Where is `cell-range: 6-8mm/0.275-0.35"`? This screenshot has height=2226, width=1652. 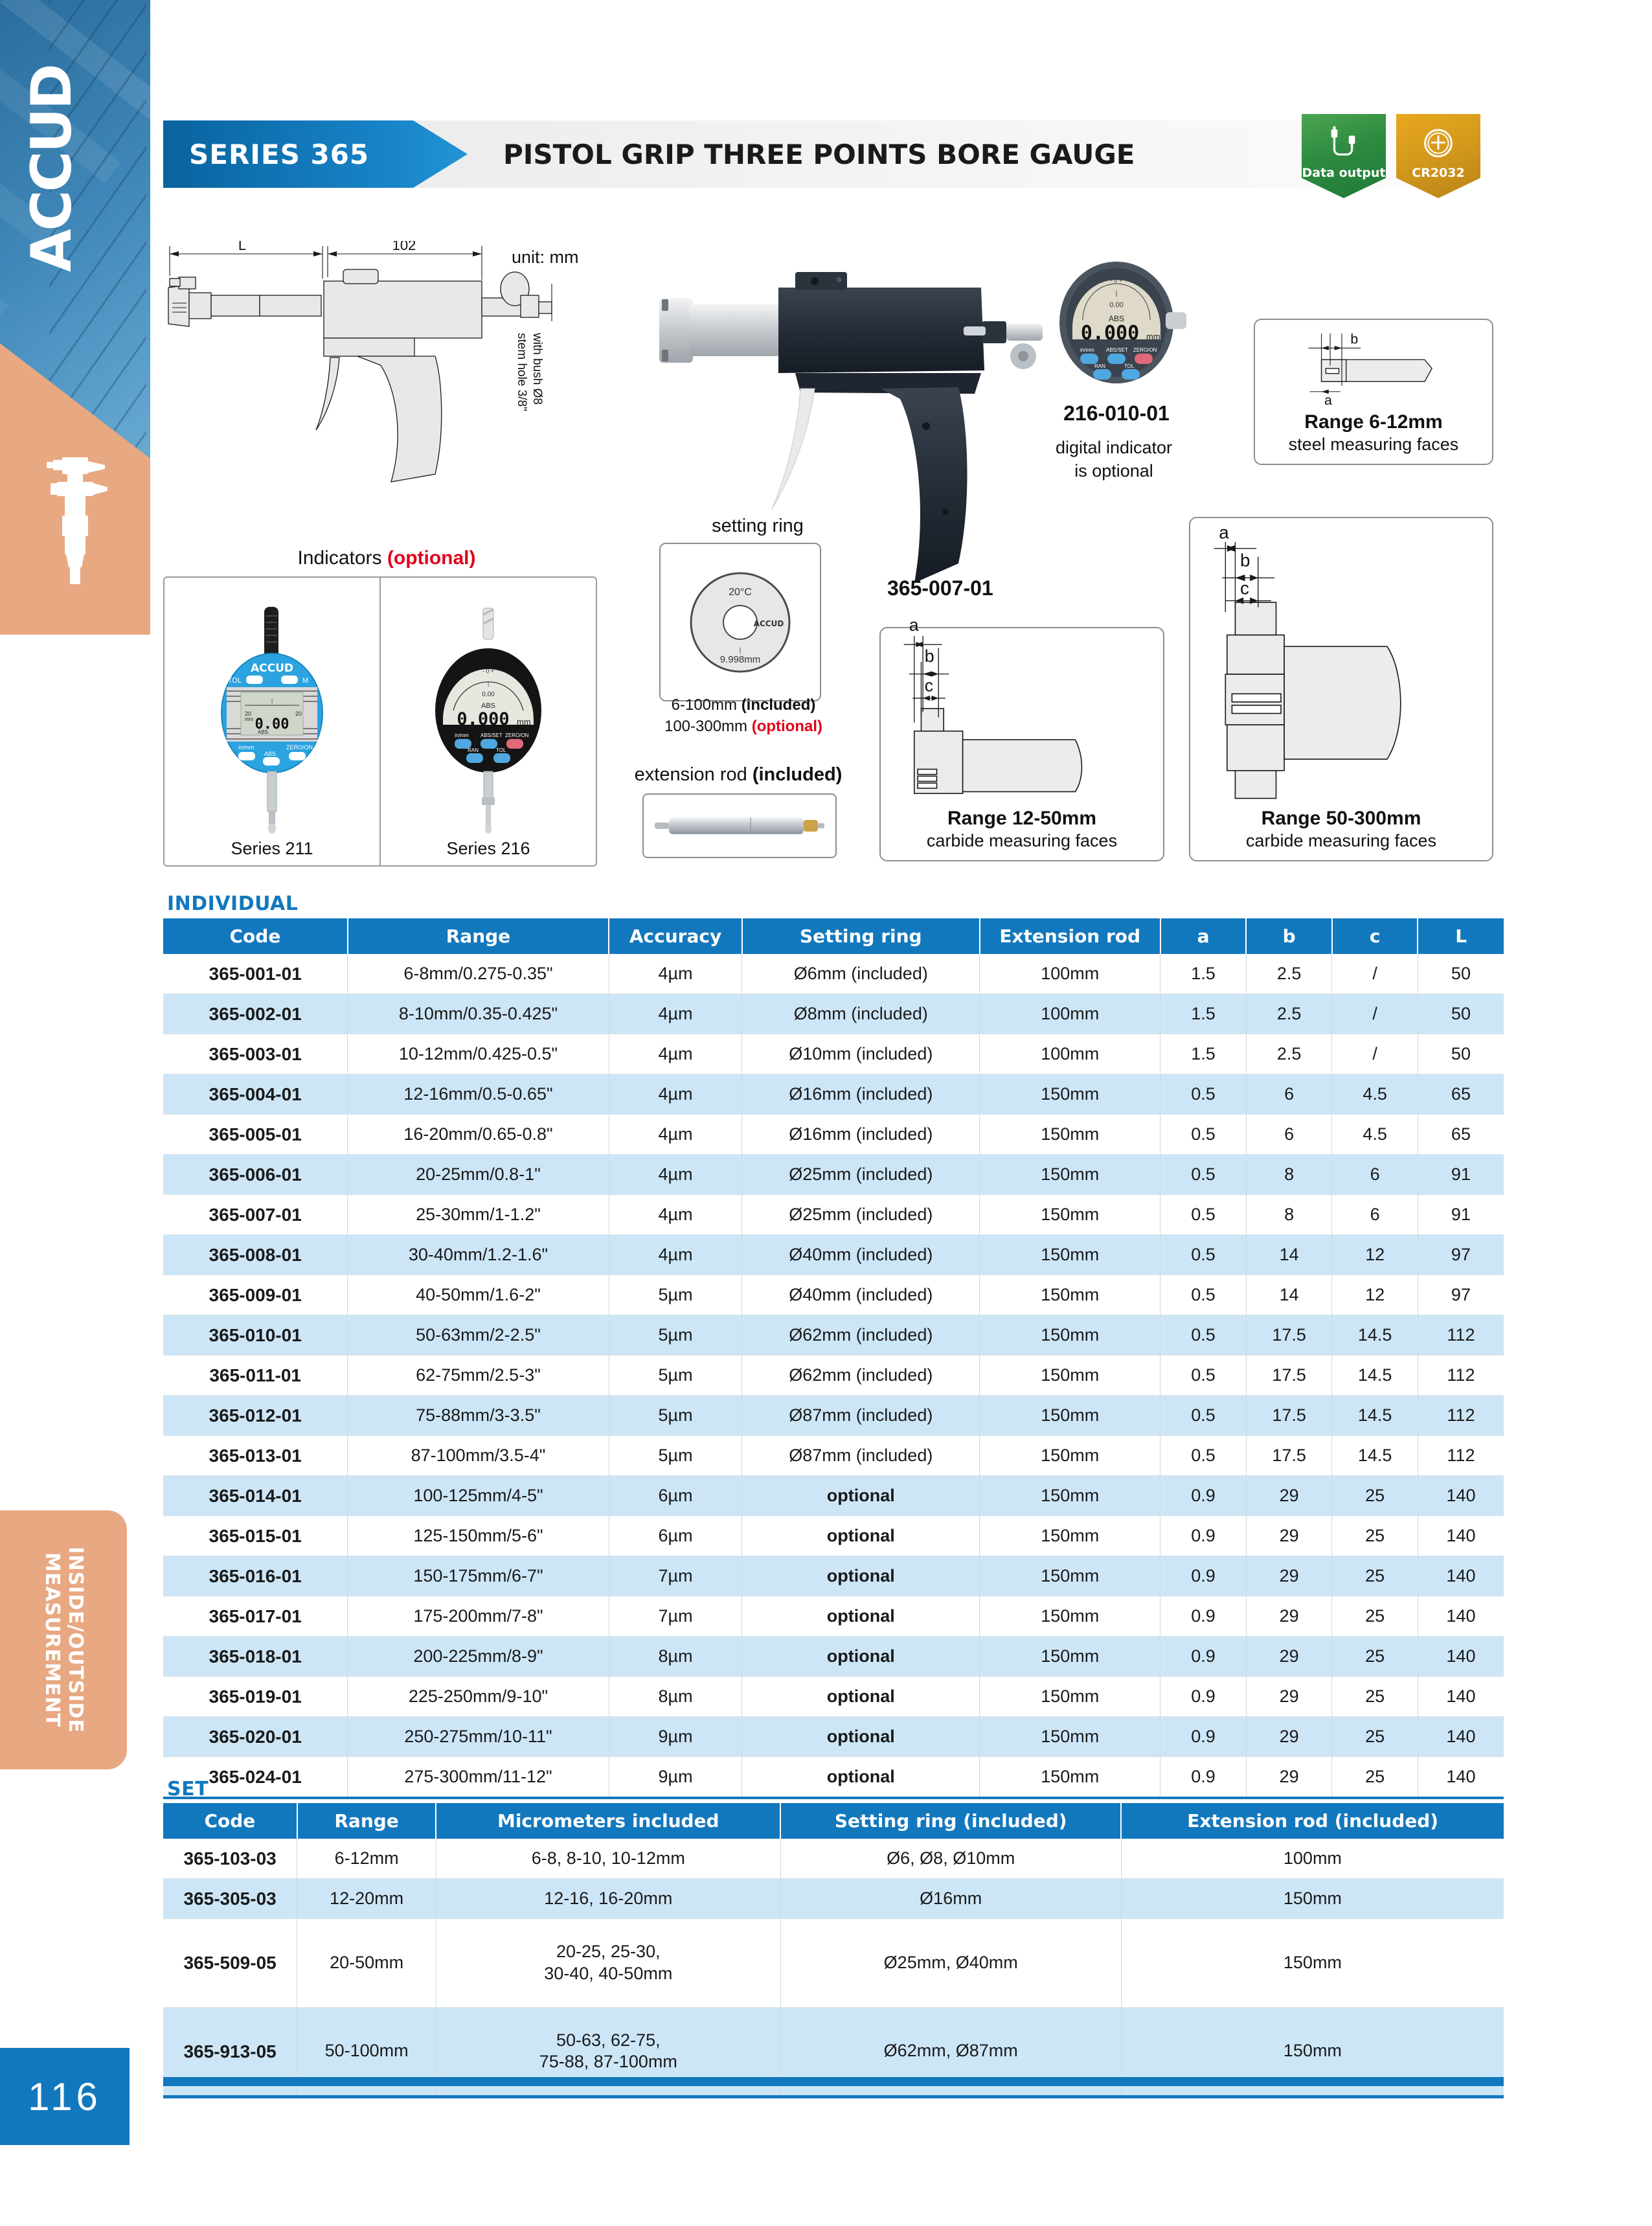 cell-range: 6-8mm/0.275-0.35" is located at coordinates (478, 974).